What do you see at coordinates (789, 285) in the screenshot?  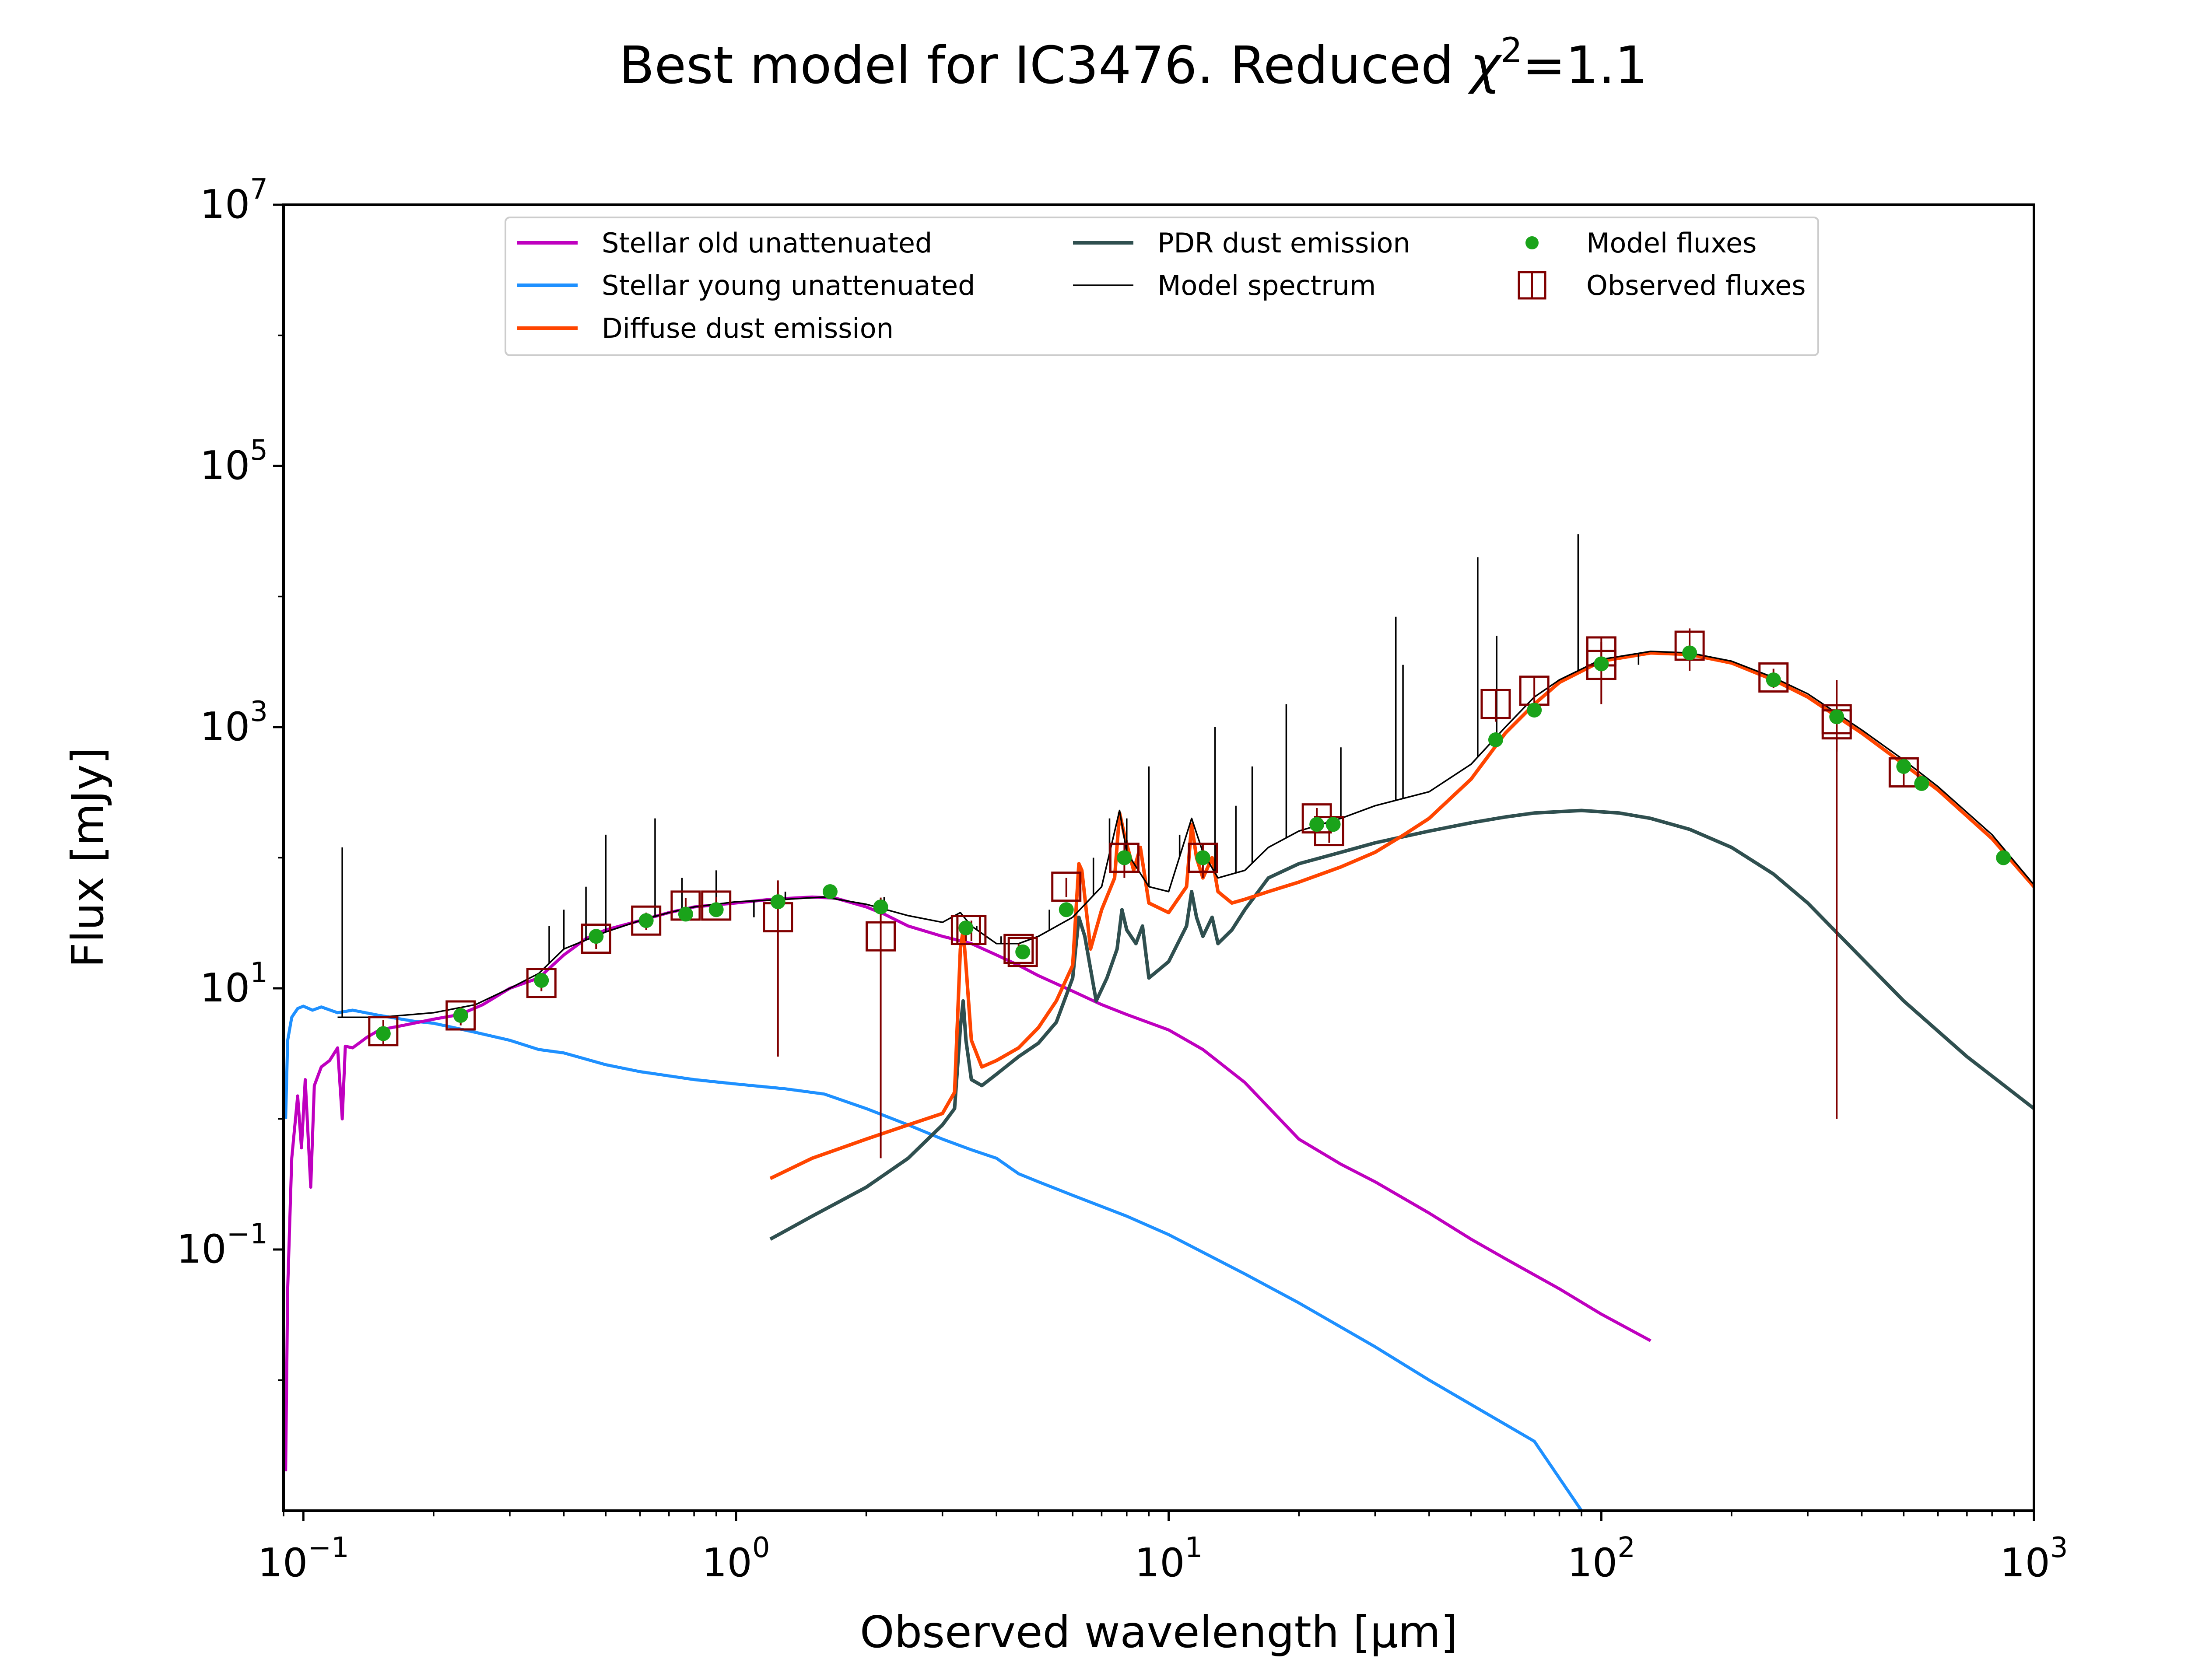 I see `legend-label: Stellar young unattenuated` at bounding box center [789, 285].